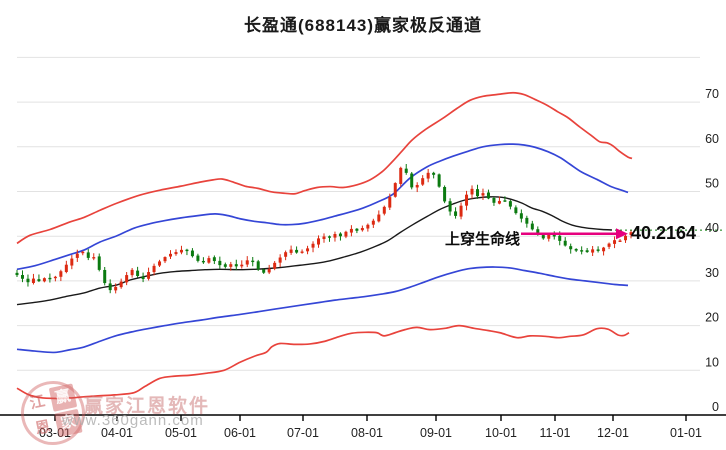 This screenshot has height=450, width=726. I want to click on y-axis-tick-label: 0, so click(715, 407).